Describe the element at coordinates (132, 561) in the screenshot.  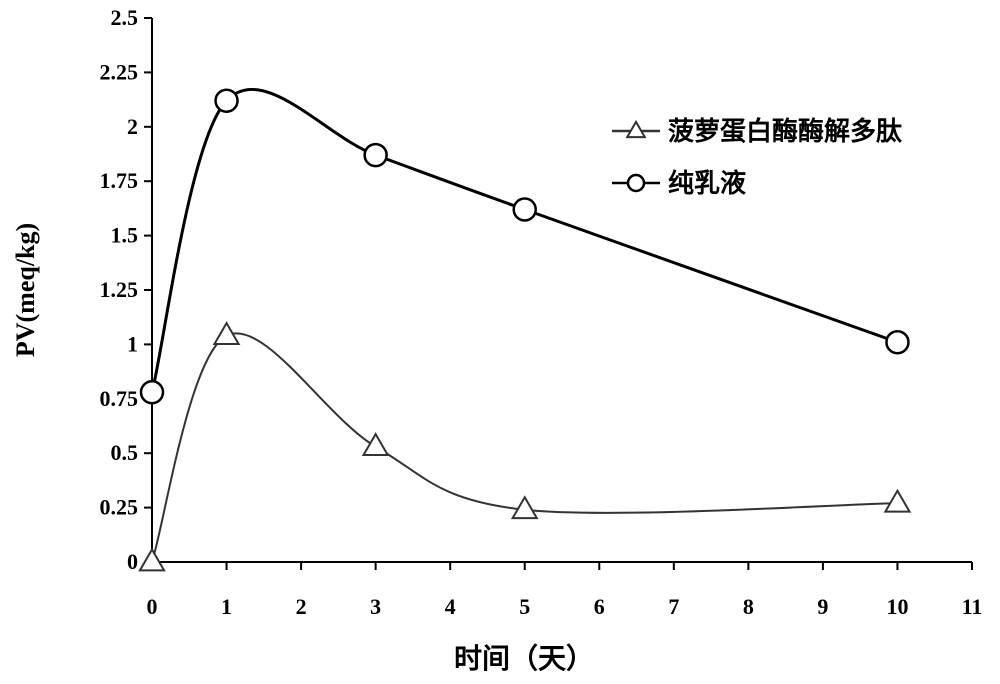
I see `y-tick-label: 0` at that location.